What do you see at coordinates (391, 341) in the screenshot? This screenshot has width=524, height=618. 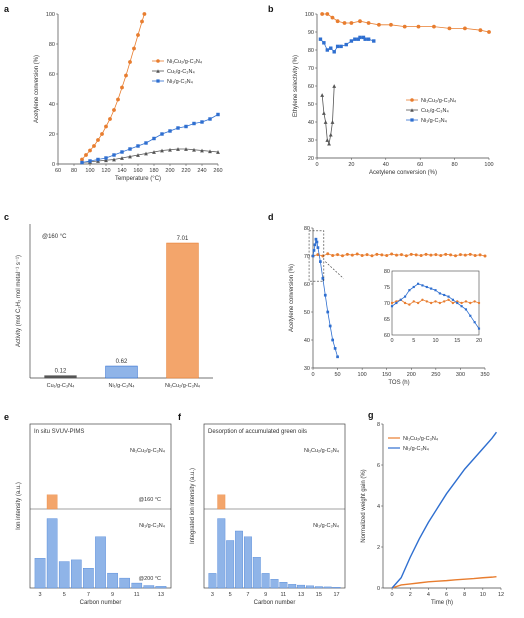 I see `inset-x-tick-label: 0` at bounding box center [391, 341].